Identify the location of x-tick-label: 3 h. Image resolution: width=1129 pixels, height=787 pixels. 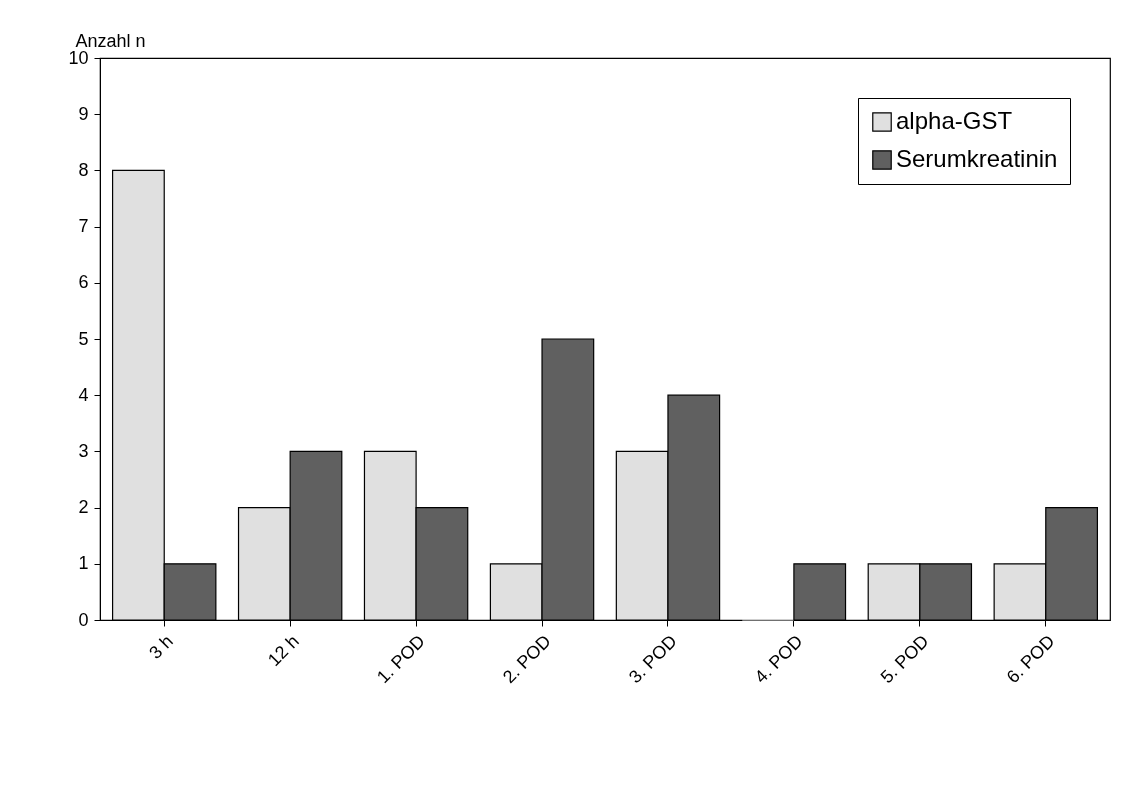
(161, 647).